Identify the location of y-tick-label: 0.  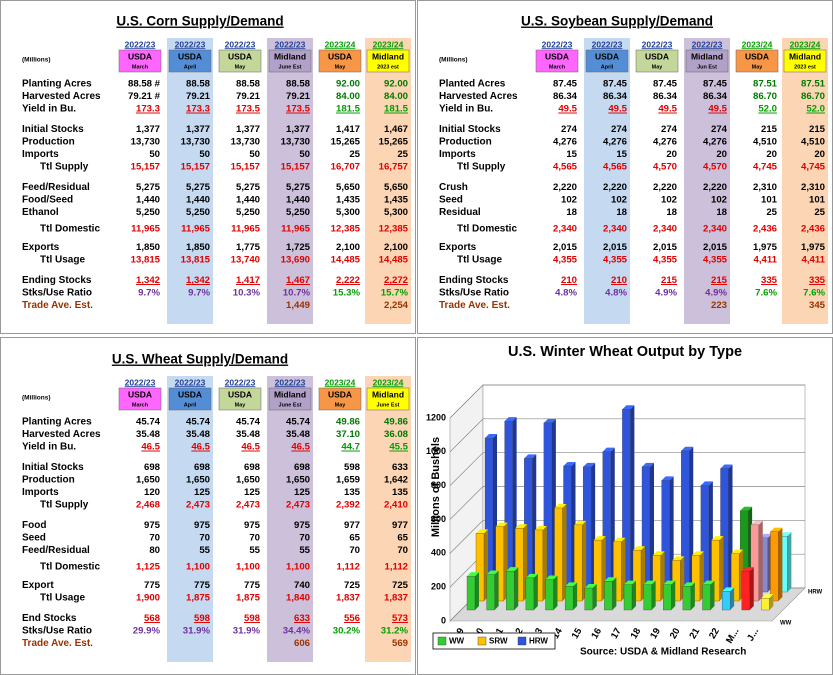
(443, 620).